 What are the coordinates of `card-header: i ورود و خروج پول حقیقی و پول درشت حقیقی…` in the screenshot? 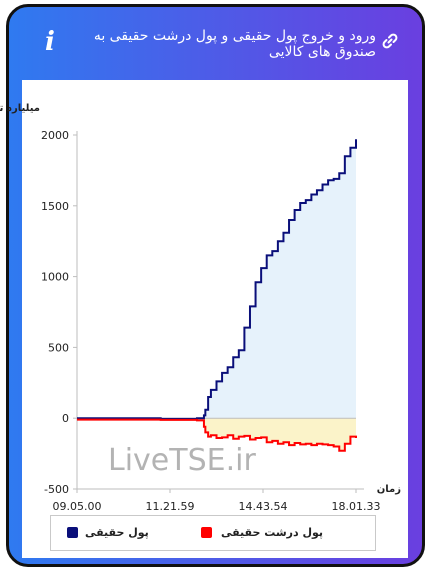 It's located at (215, 42).